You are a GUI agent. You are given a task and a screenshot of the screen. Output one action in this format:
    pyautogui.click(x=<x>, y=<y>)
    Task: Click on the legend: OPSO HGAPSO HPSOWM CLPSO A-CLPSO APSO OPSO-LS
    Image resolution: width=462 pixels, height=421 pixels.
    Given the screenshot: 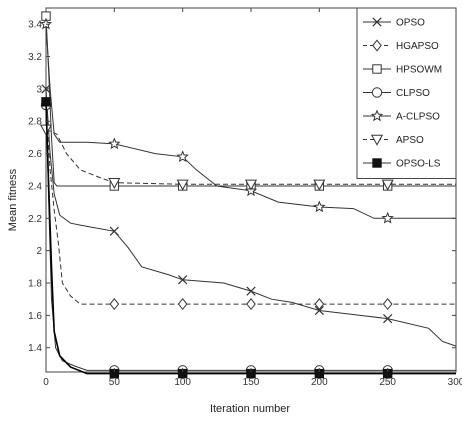 What is the action you would take?
    pyautogui.click(x=406, y=93)
    